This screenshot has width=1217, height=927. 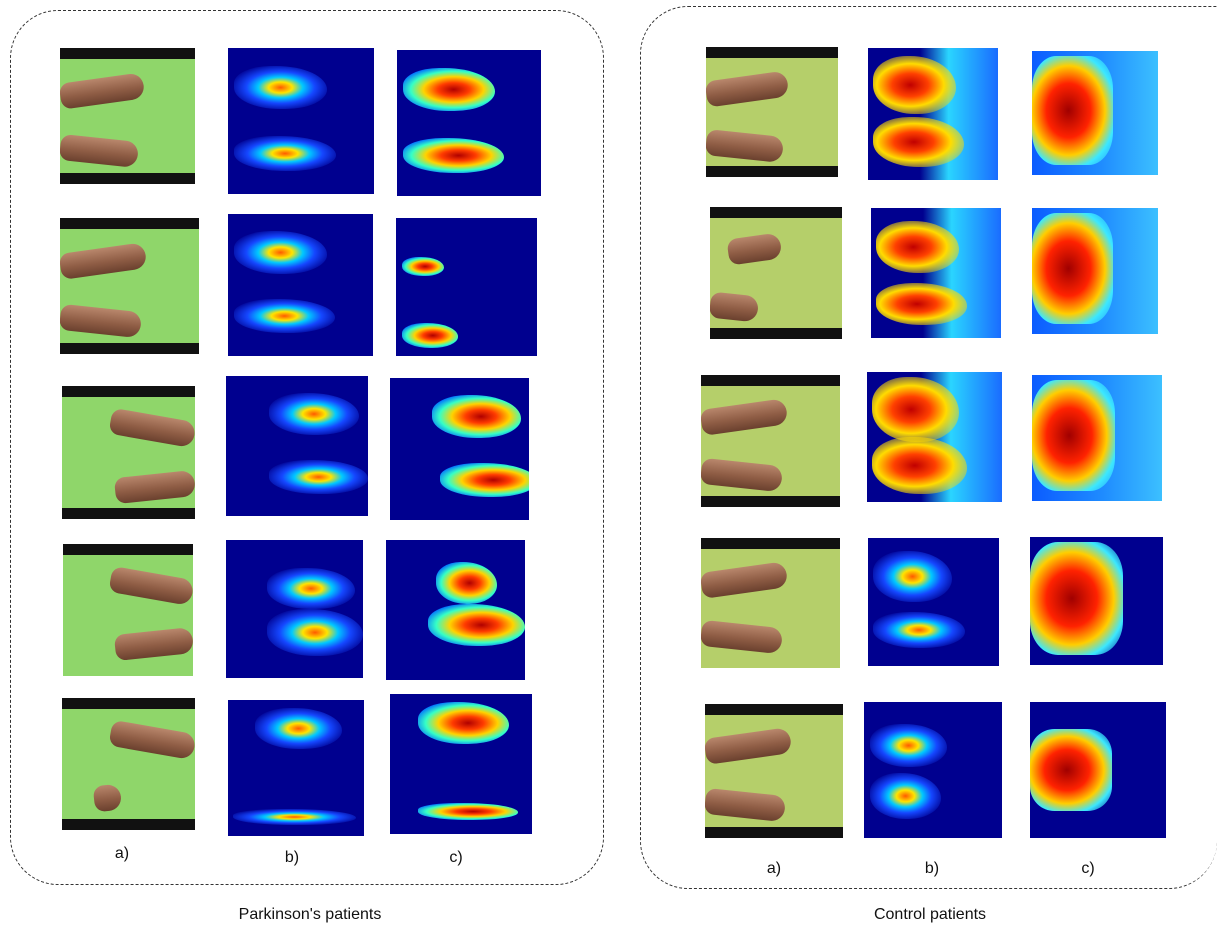 I want to click on parkinsons-group-caption: Parkinson's patients, so click(x=310, y=914).